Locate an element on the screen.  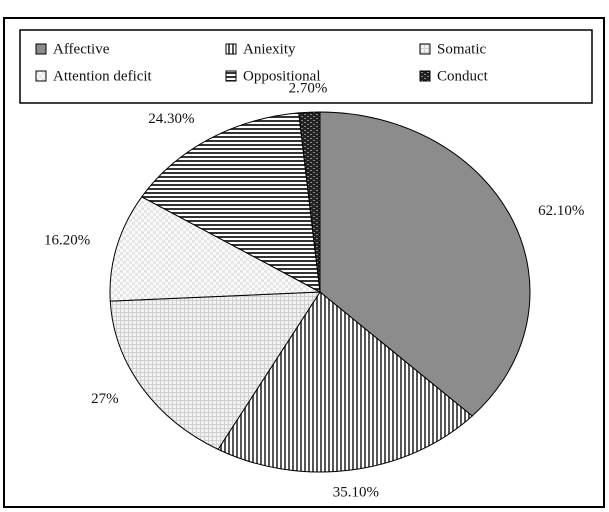
data-label: 27% is located at coordinates (105, 399).